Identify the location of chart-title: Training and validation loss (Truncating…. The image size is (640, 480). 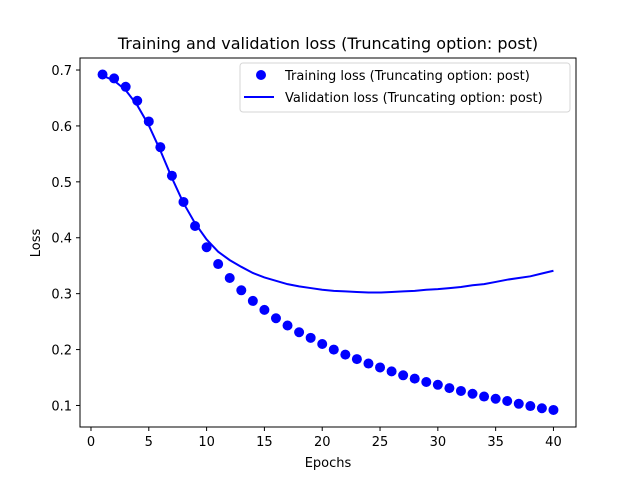
(327, 43).